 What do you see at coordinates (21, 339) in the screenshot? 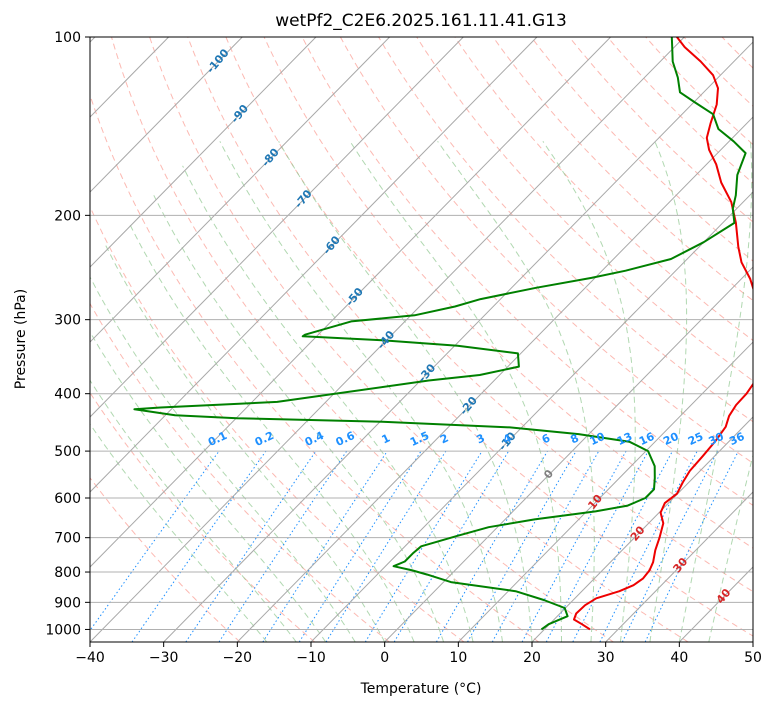
I see `y-axis-label: Pressure (hPa)` at bounding box center [21, 339].